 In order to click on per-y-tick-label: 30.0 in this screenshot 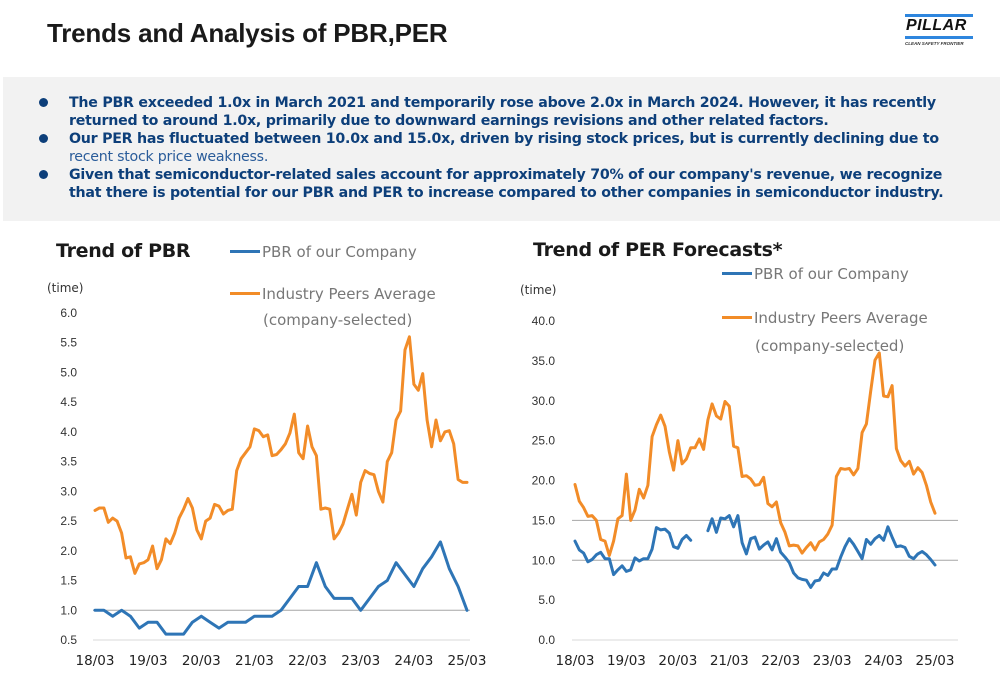, I will do `click(544, 401)`.